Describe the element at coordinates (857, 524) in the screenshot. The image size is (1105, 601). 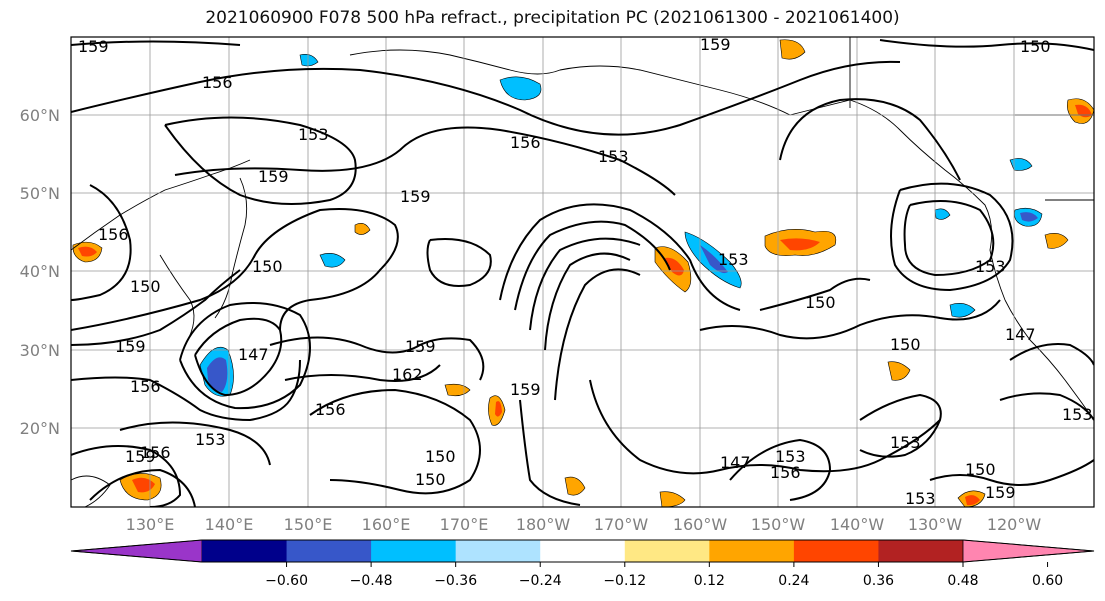
I see `lon-label: 140°W` at that location.